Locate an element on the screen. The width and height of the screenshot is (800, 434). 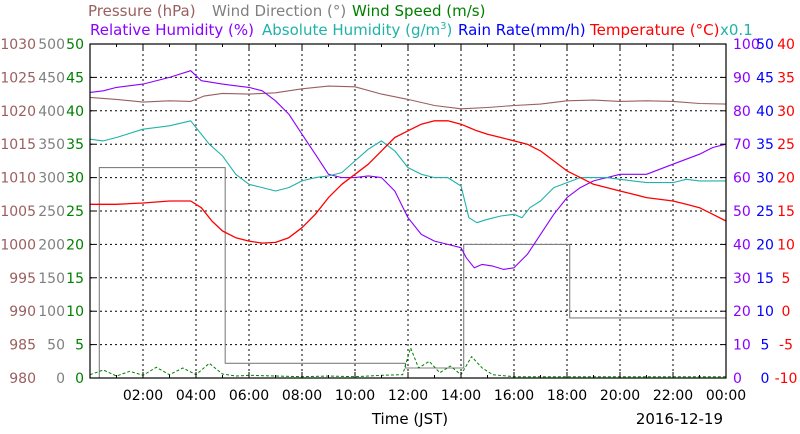
y-tick-relative-humidity: 20 is located at coordinates (742, 312).